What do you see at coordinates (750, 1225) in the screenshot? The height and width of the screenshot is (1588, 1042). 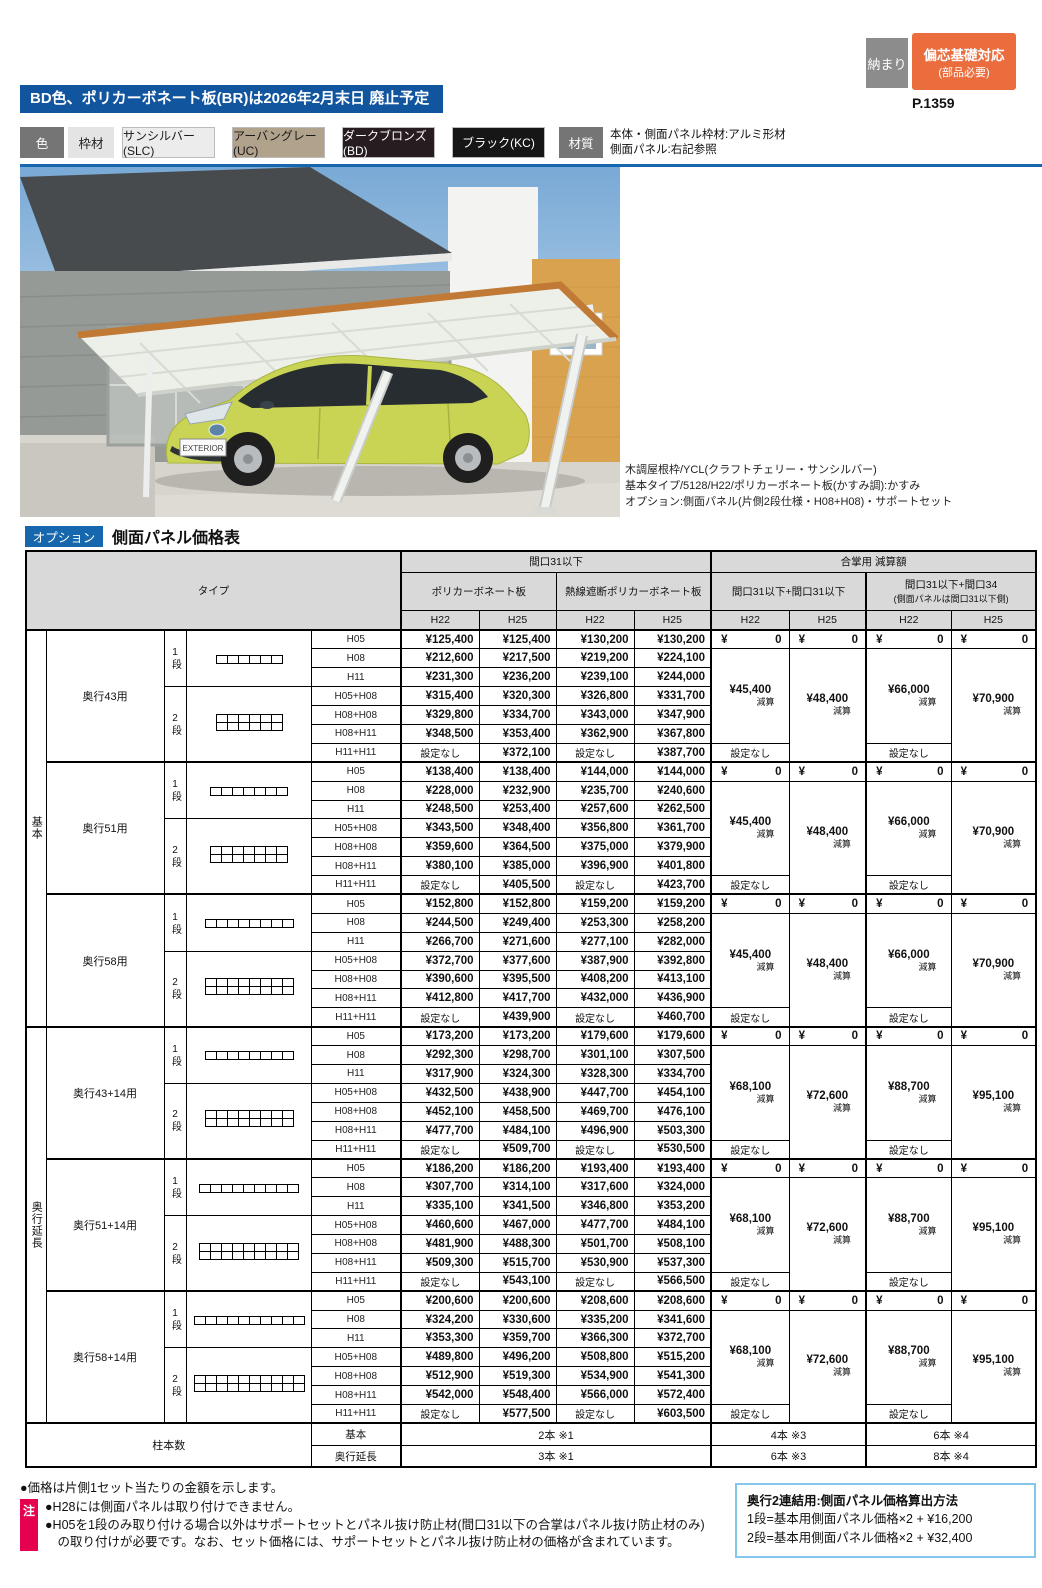 I see `deduction-amount-cell: ¥68,100 減算` at bounding box center [750, 1225].